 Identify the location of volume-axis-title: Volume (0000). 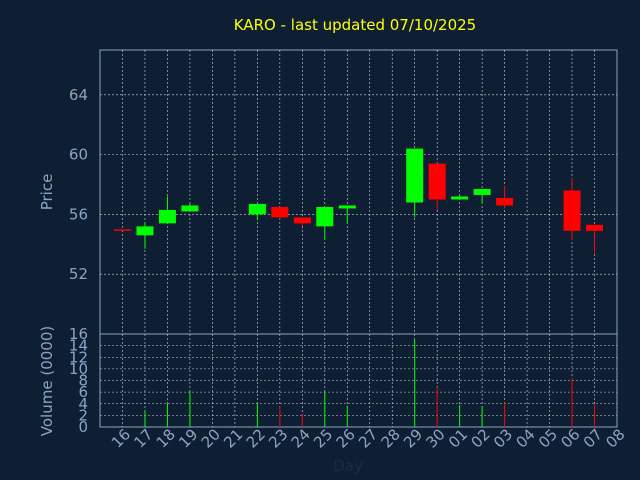
(47, 381).